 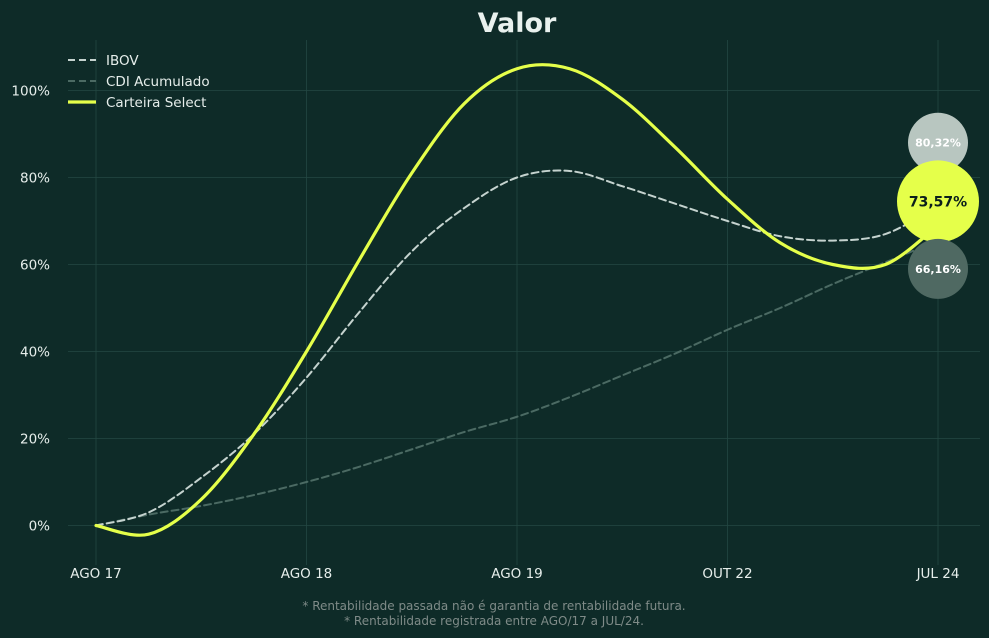 I want to click on chart-title: Valor, so click(x=517, y=23).